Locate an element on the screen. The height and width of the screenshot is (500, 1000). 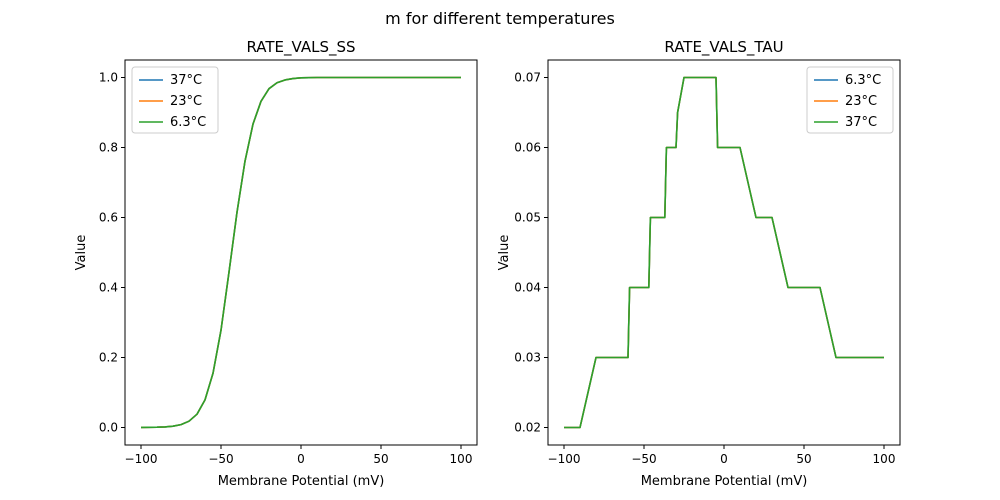
ss-x-tick-label: −50 is located at coordinates (220, 459).